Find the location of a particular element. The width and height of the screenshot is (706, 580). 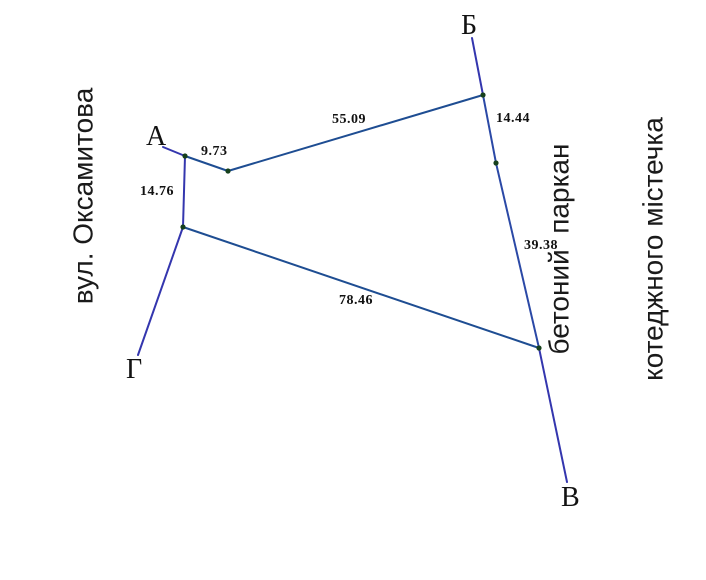

vertex-dot-a is located at coordinates (185, 156).